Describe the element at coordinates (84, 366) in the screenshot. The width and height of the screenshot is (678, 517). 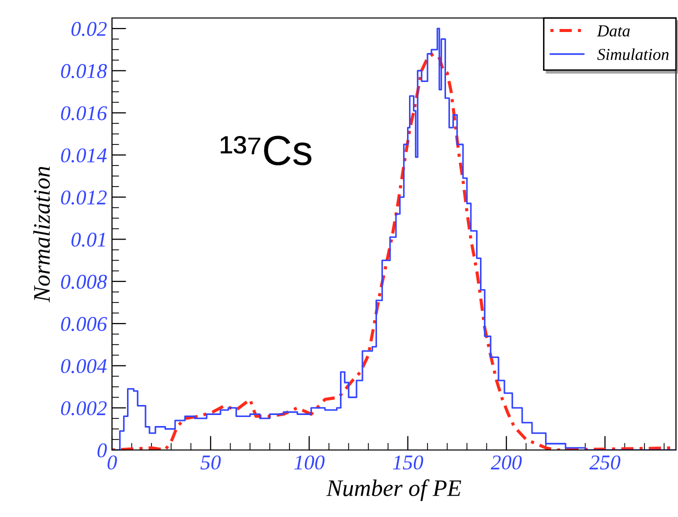
I see `y-tick-label: 0.004` at that location.